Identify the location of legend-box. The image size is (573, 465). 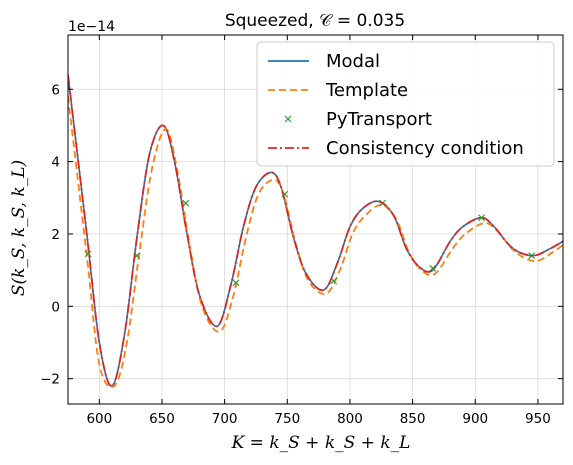
(405, 104).